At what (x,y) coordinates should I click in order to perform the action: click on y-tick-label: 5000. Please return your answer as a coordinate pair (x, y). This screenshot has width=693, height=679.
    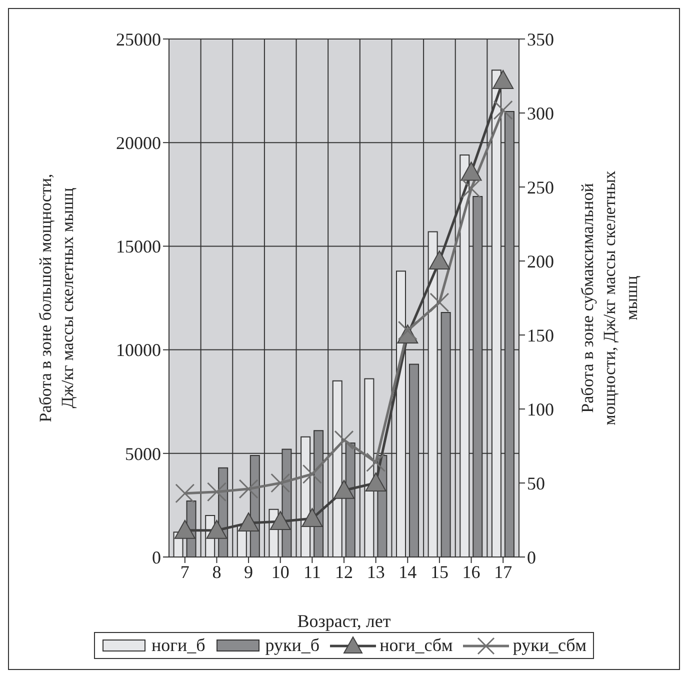
    Looking at the image, I should click on (143, 454).